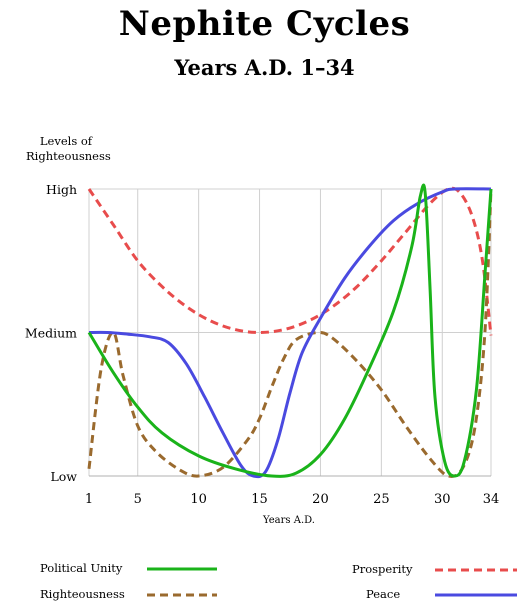 This screenshot has width=529, height=612. Describe the element at coordinates (68, 148) in the screenshot. I see `y-axis-label: Levels of Righteousness` at that location.